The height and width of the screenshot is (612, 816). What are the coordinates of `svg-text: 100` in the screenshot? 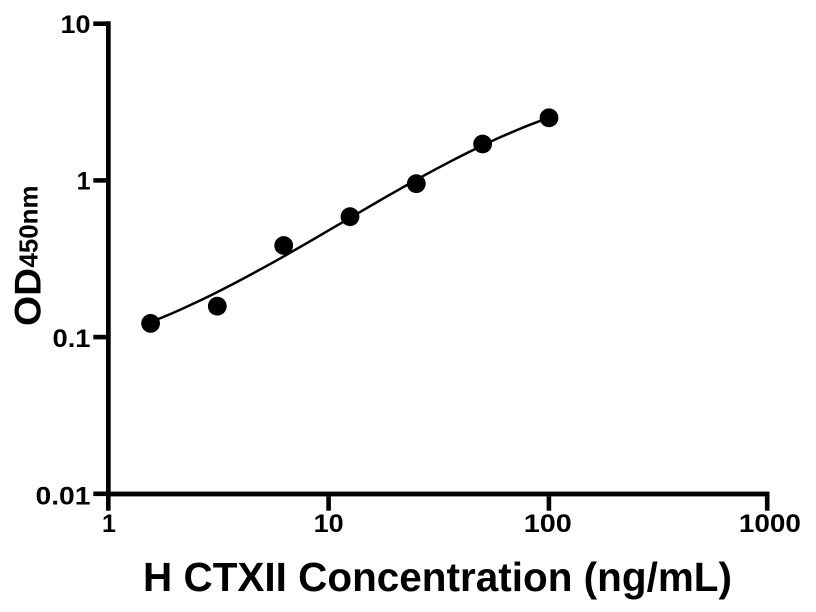 It's located at (548, 524).